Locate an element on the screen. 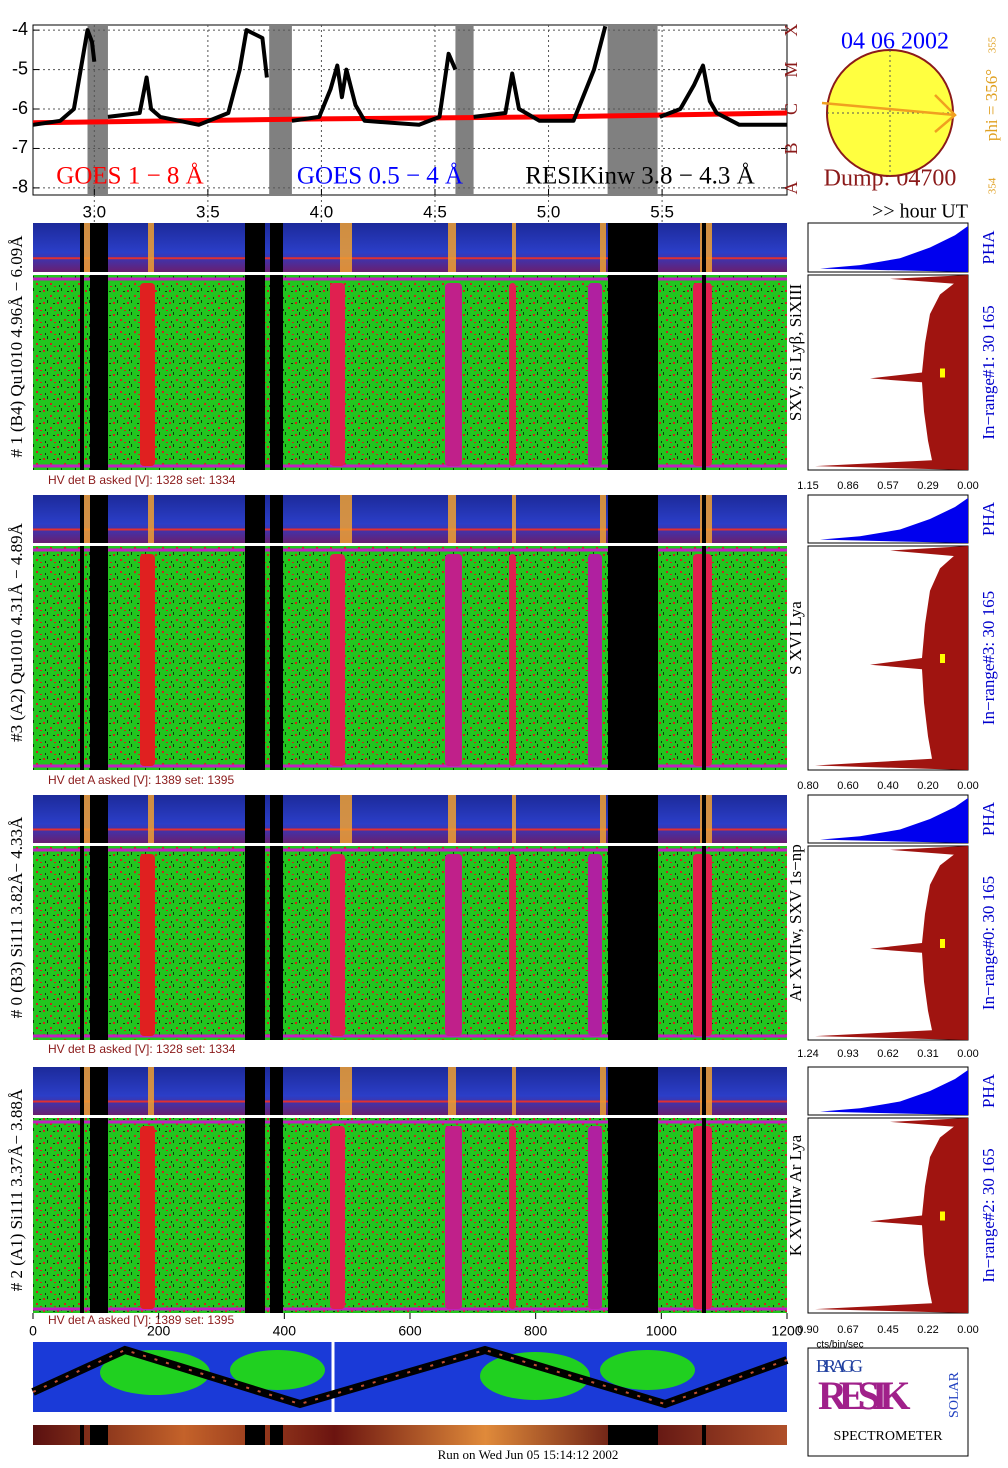 The width and height of the screenshot is (1008, 1468). bin-tick-label: 1200 is located at coordinates (786, 1331).